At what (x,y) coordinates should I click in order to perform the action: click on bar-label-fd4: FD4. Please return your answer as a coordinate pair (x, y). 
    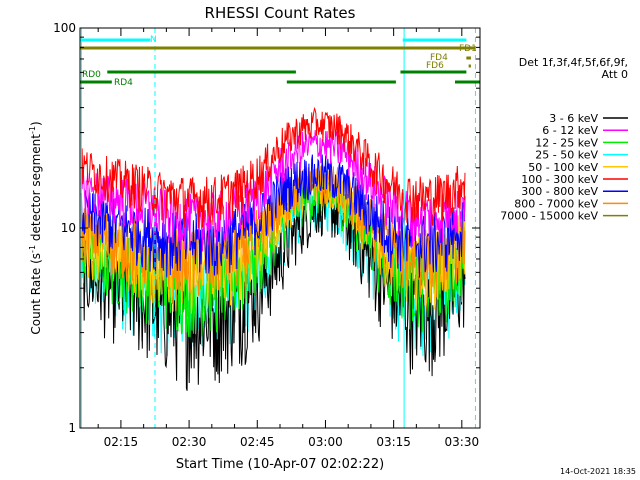
    Looking at the image, I should click on (439, 58).